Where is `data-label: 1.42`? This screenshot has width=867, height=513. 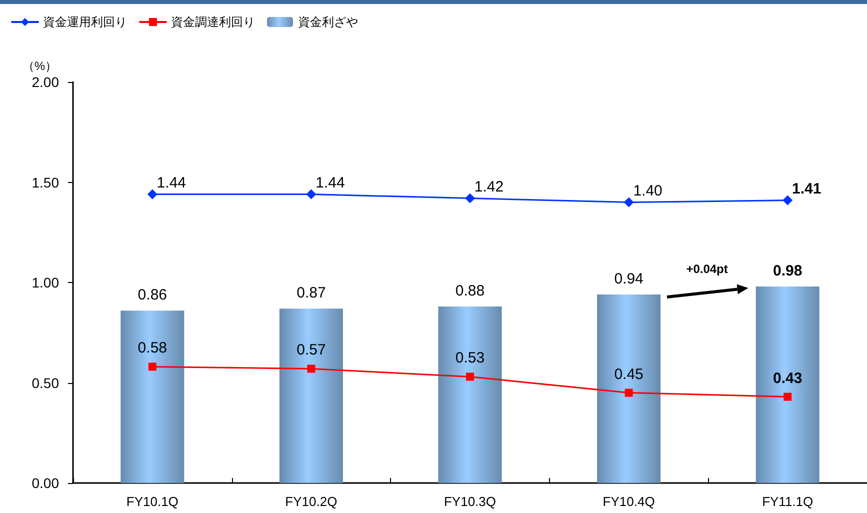 data-label: 1.42 is located at coordinates (489, 187).